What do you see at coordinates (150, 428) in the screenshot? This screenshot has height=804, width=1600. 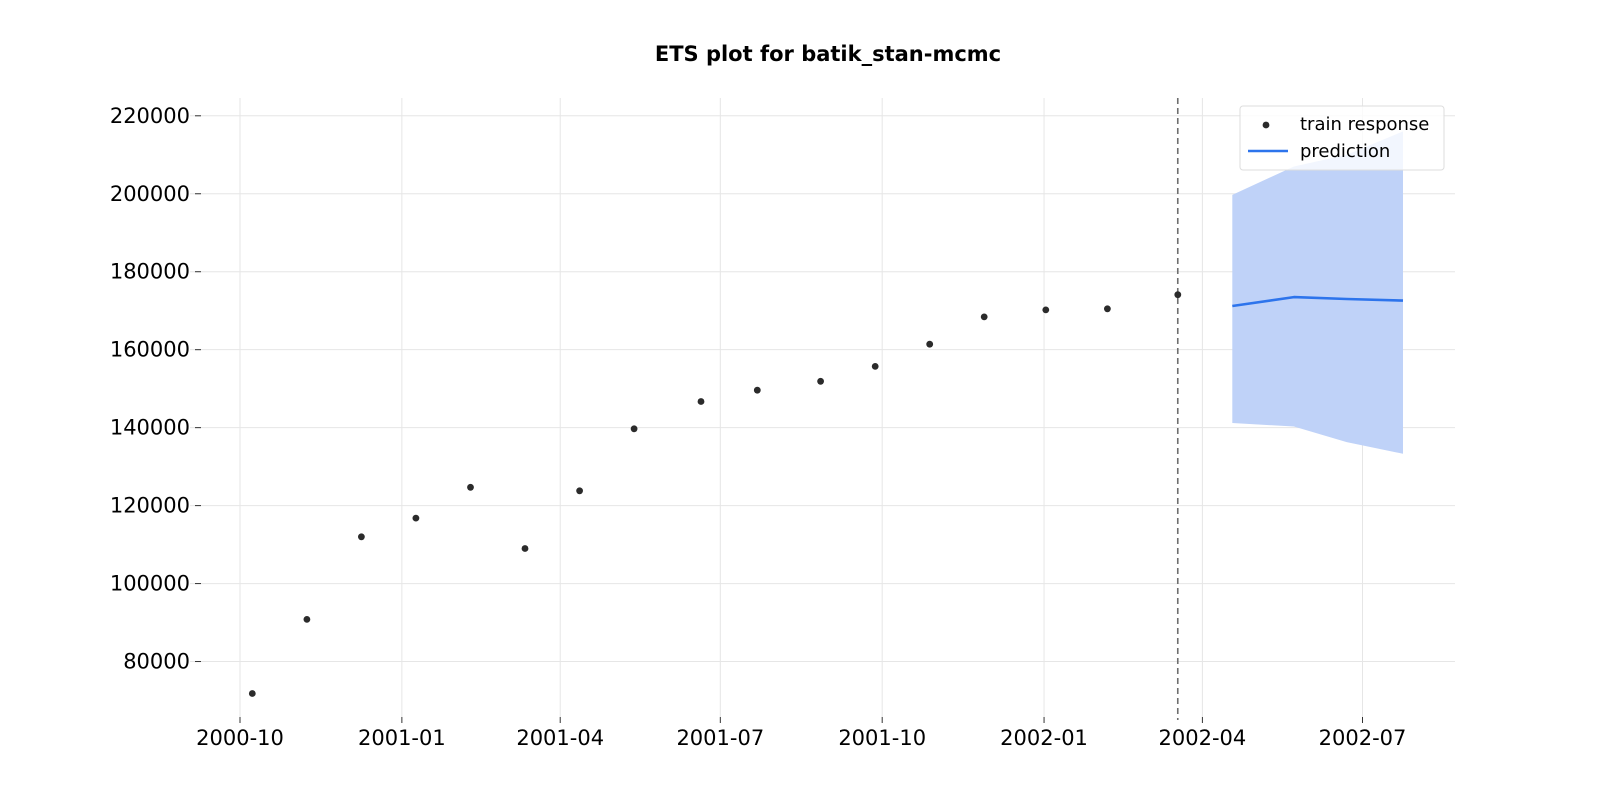 I see `y-tick-label: 140000` at bounding box center [150, 428].